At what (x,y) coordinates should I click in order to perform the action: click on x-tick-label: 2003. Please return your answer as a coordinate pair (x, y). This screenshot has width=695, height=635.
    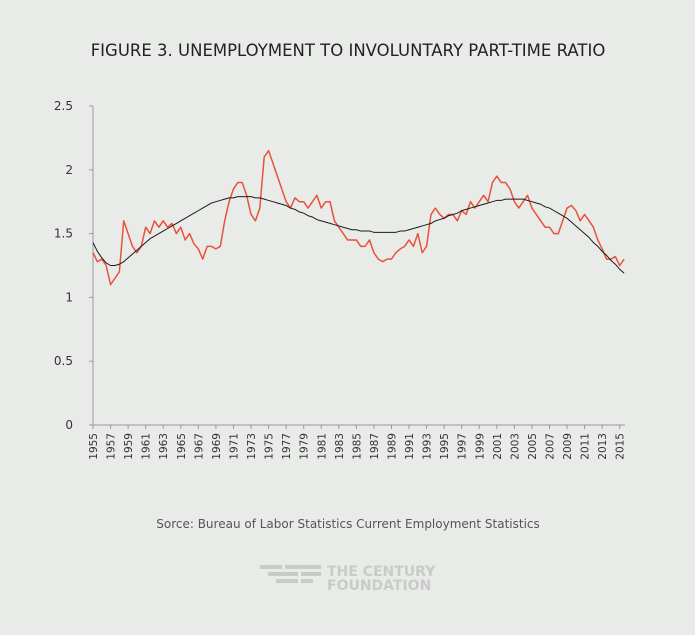
    Looking at the image, I should click on (515, 446).